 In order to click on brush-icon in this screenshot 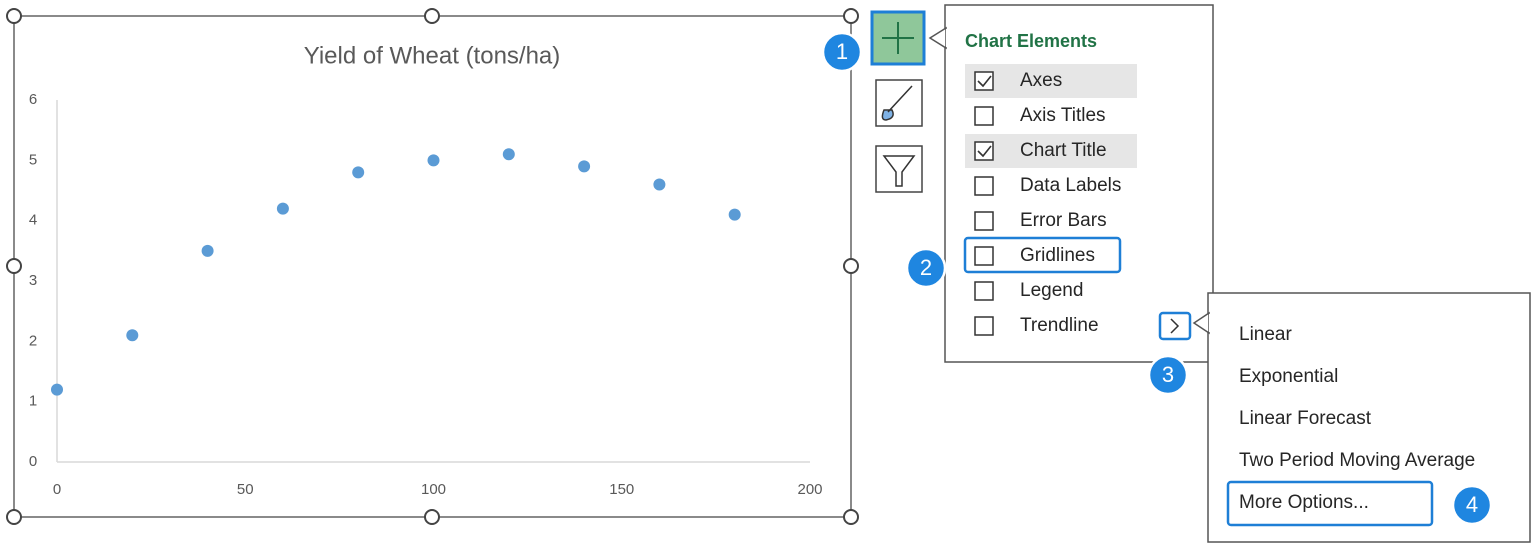, I will do `click(897, 103)`.